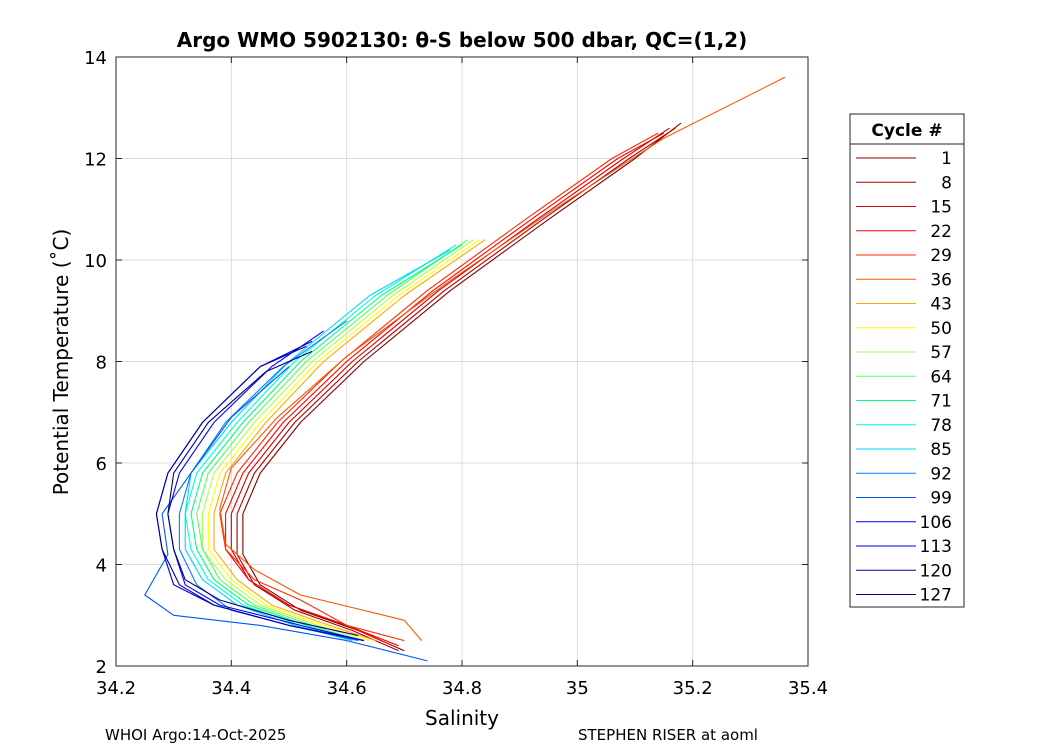  Describe the element at coordinates (231, 688) in the screenshot. I see `x-tick-label: 34.4` at that location.